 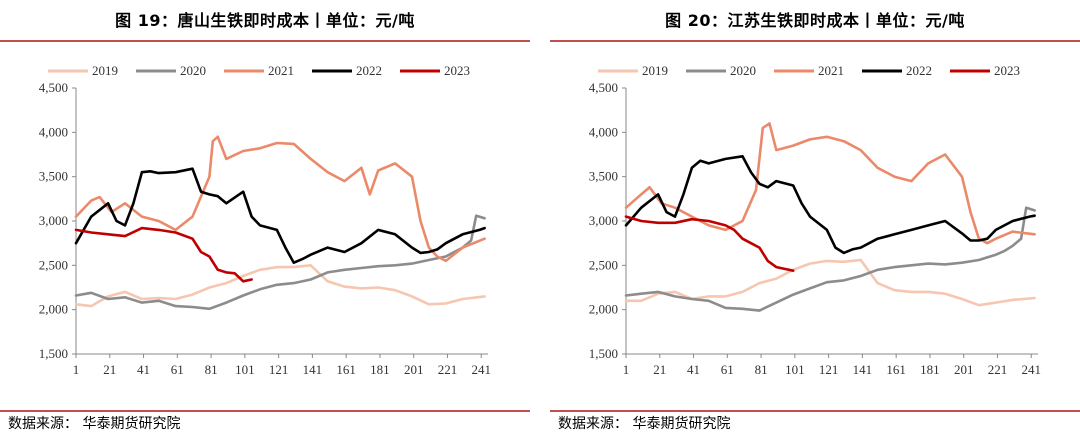 What do you see at coordinates (280, 286) in the screenshot?
I see `series-line-2019` at bounding box center [280, 286].